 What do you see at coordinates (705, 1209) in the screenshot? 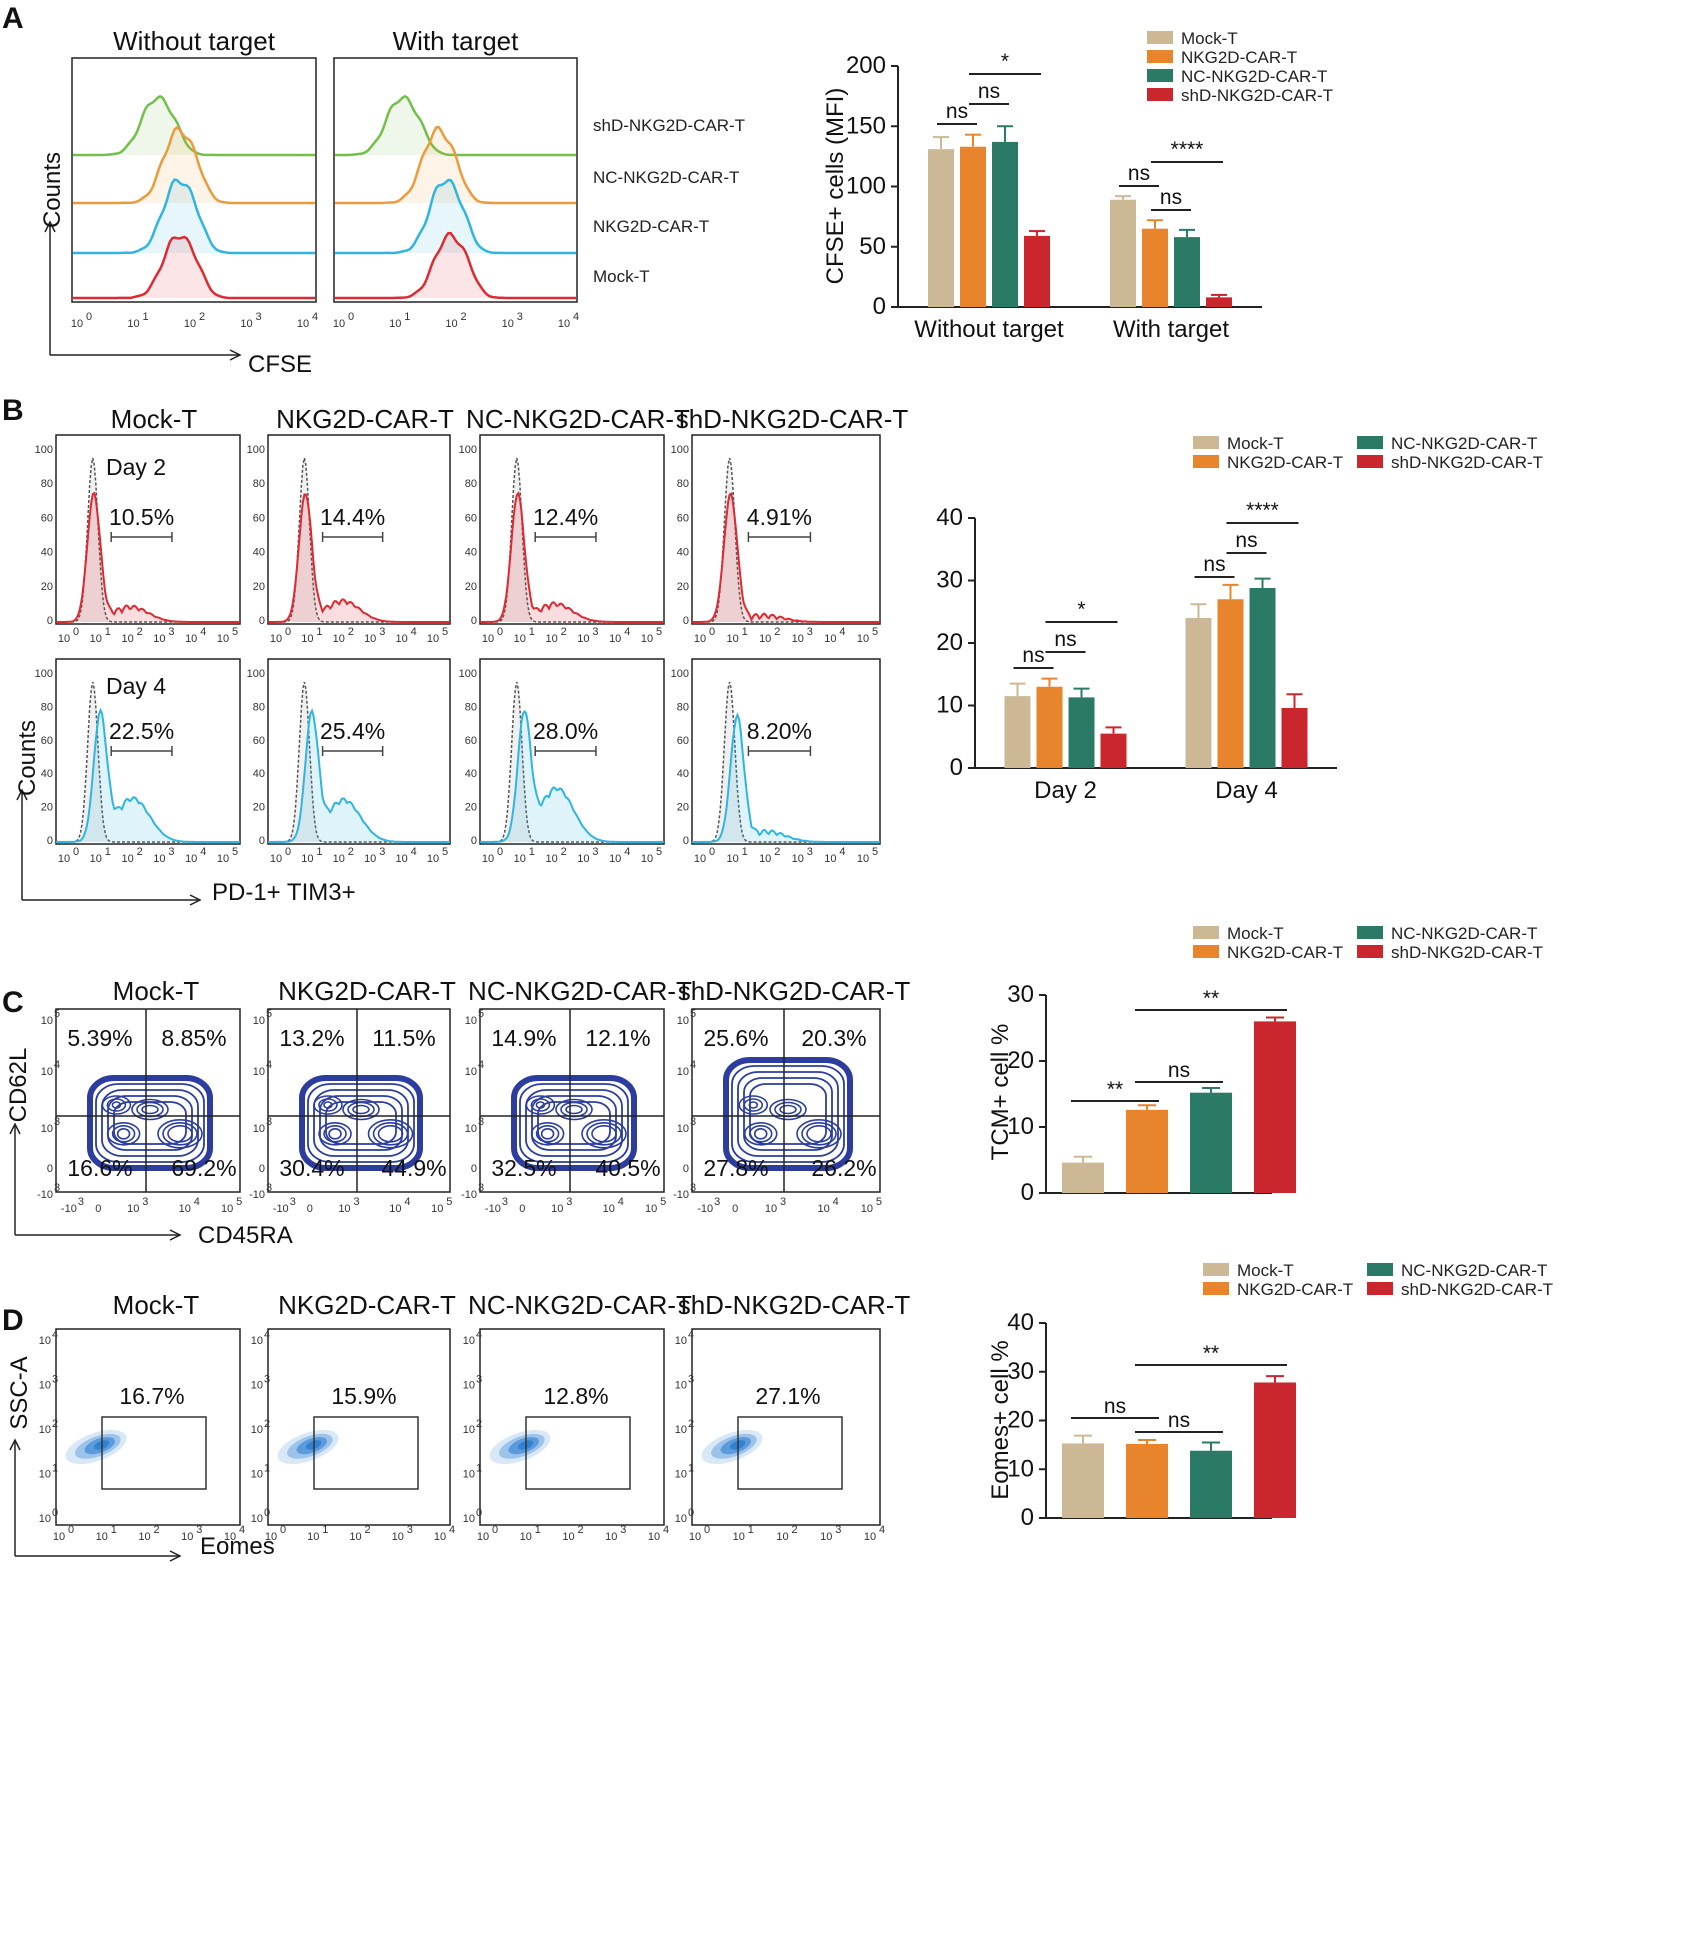
I see `cd45ra-x-tick: -10` at bounding box center [705, 1209].